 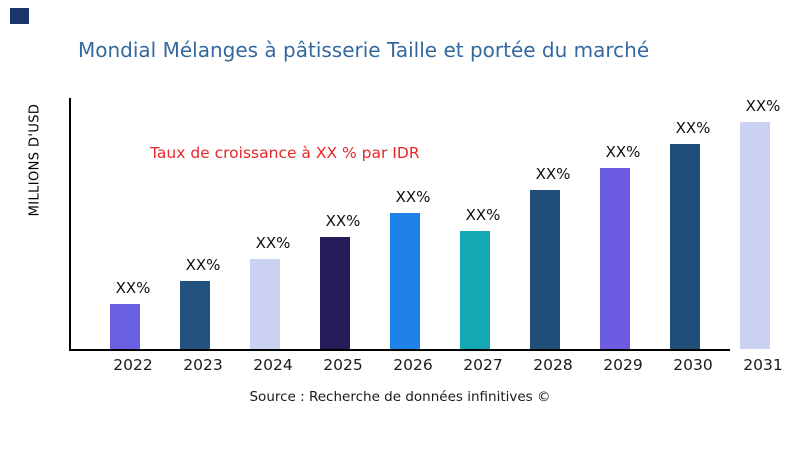 I want to click on bar-value-label-2031: XX%, so click(x=763, y=106).